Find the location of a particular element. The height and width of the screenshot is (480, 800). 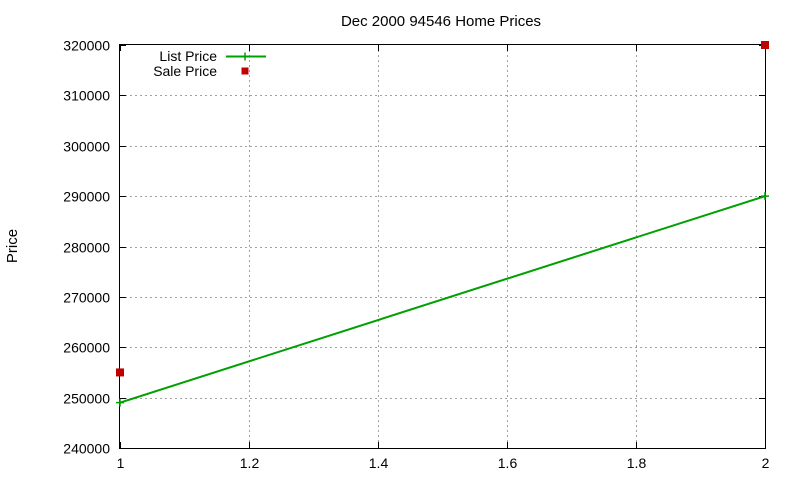

y-axis-label: Price is located at coordinates (12, 246).